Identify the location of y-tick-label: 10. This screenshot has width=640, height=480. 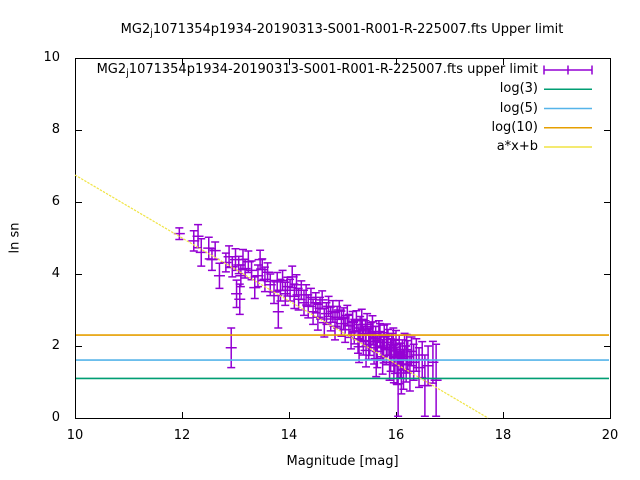
(51, 57).